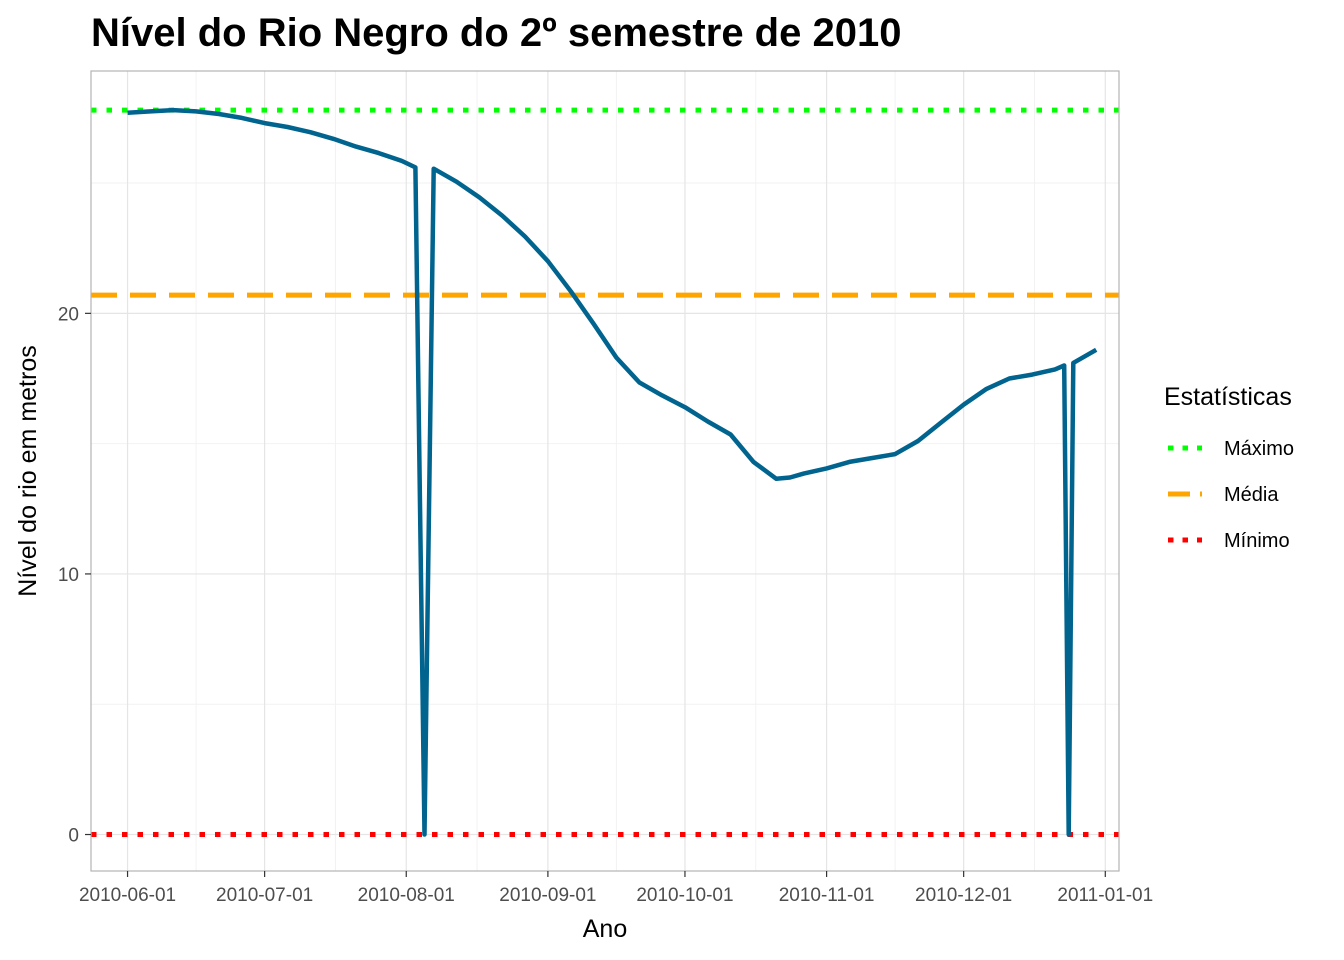 This screenshot has height=960, width=1344. What do you see at coordinates (547, 895) in the screenshot?
I see `x-tick-label: 2010-09-01` at bounding box center [547, 895].